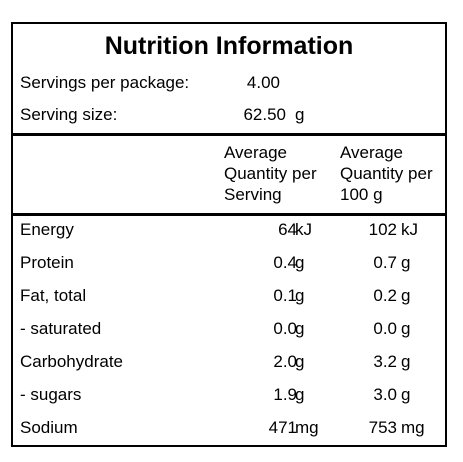 This screenshot has width=463, height=462. What do you see at coordinates (229, 434) in the screenshot?
I see `nutrient-row: Sodium 471 mg 753 mg` at bounding box center [229, 434].